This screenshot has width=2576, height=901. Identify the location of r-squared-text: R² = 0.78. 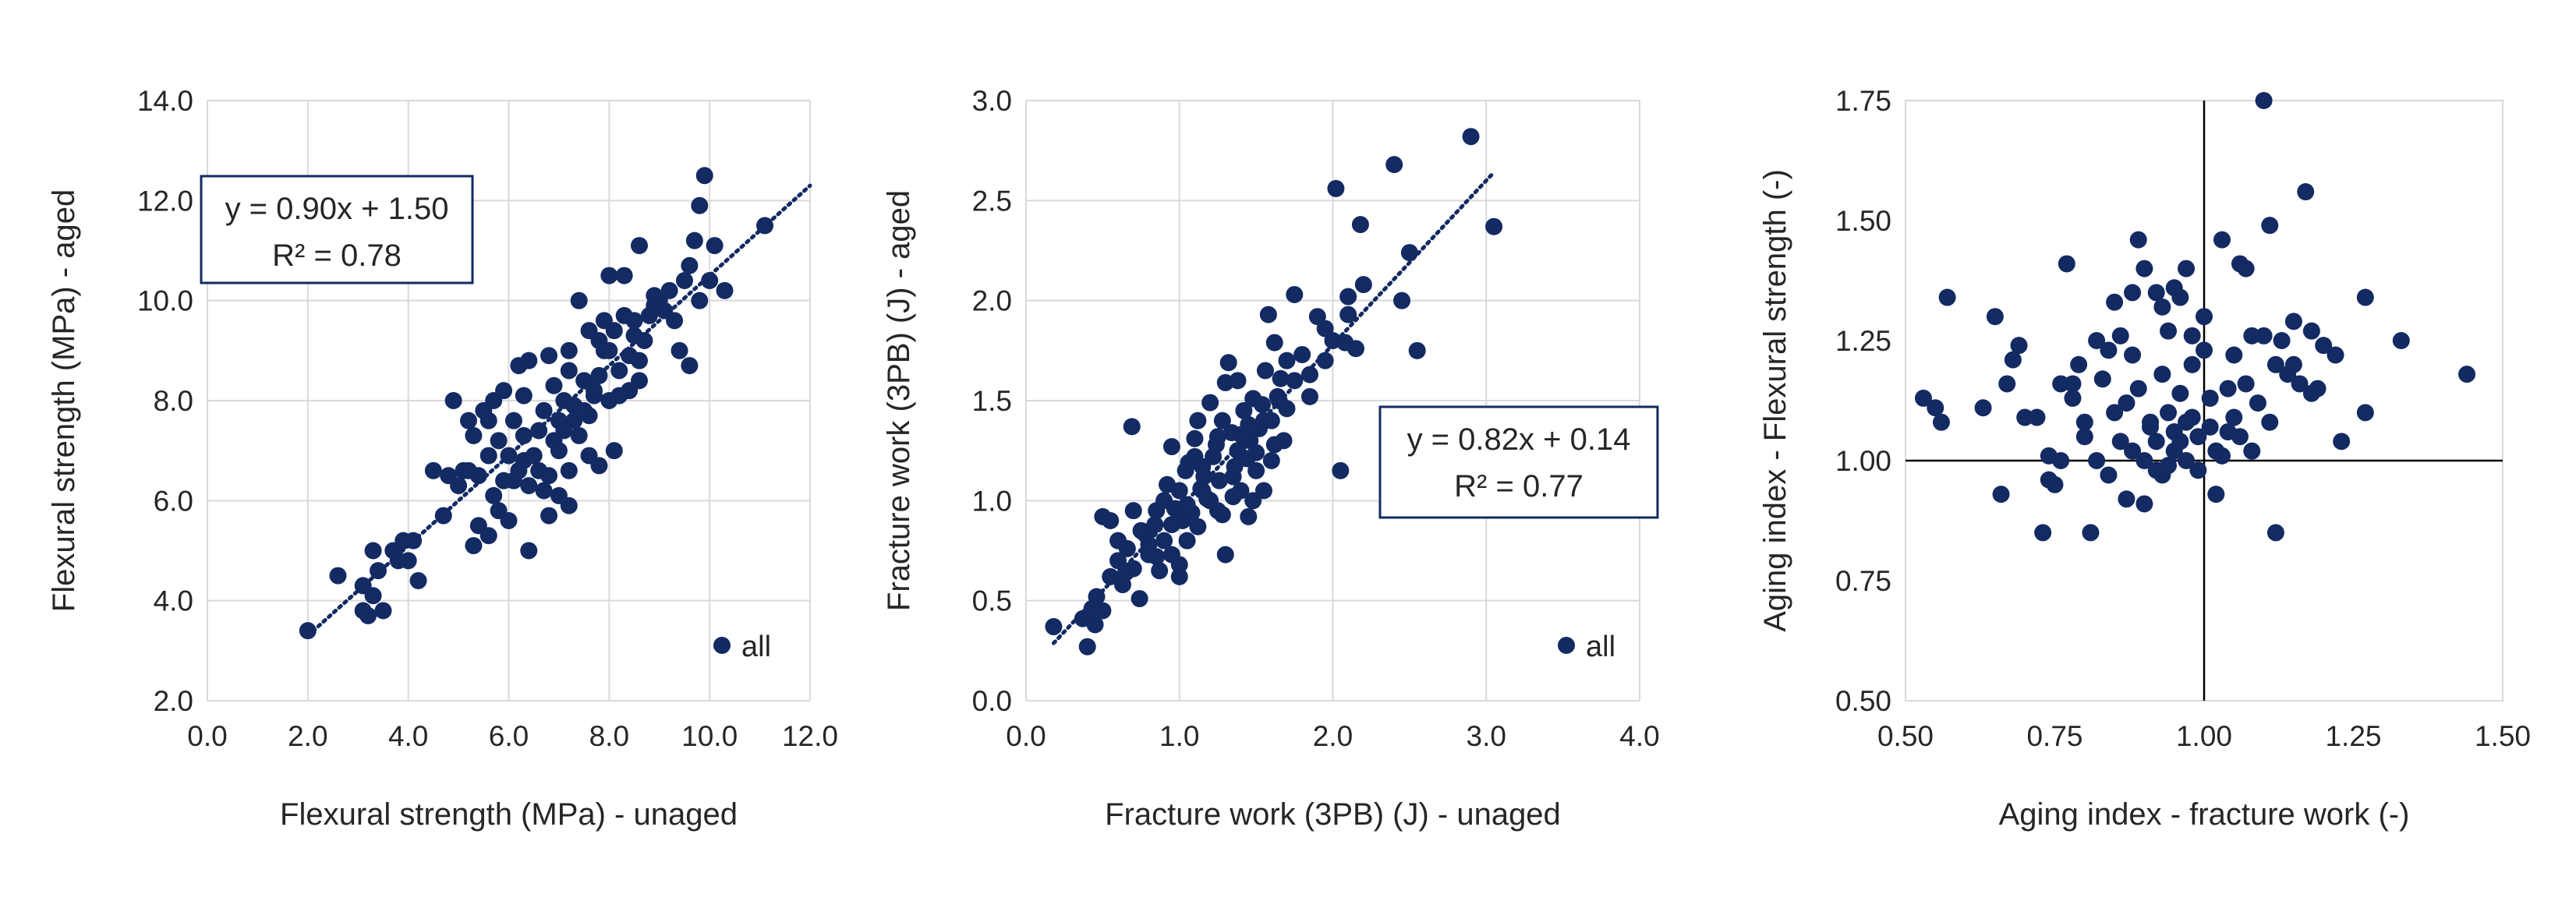
(337, 255).